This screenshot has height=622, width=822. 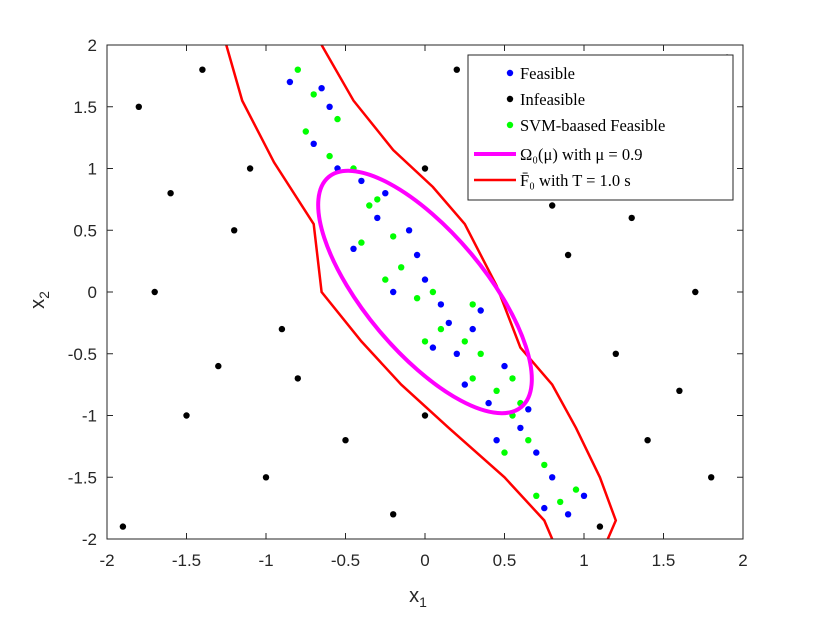 I want to click on legend-label-ellipse: Ω₀(μ) with μ = 0.9, so click(x=581, y=154).